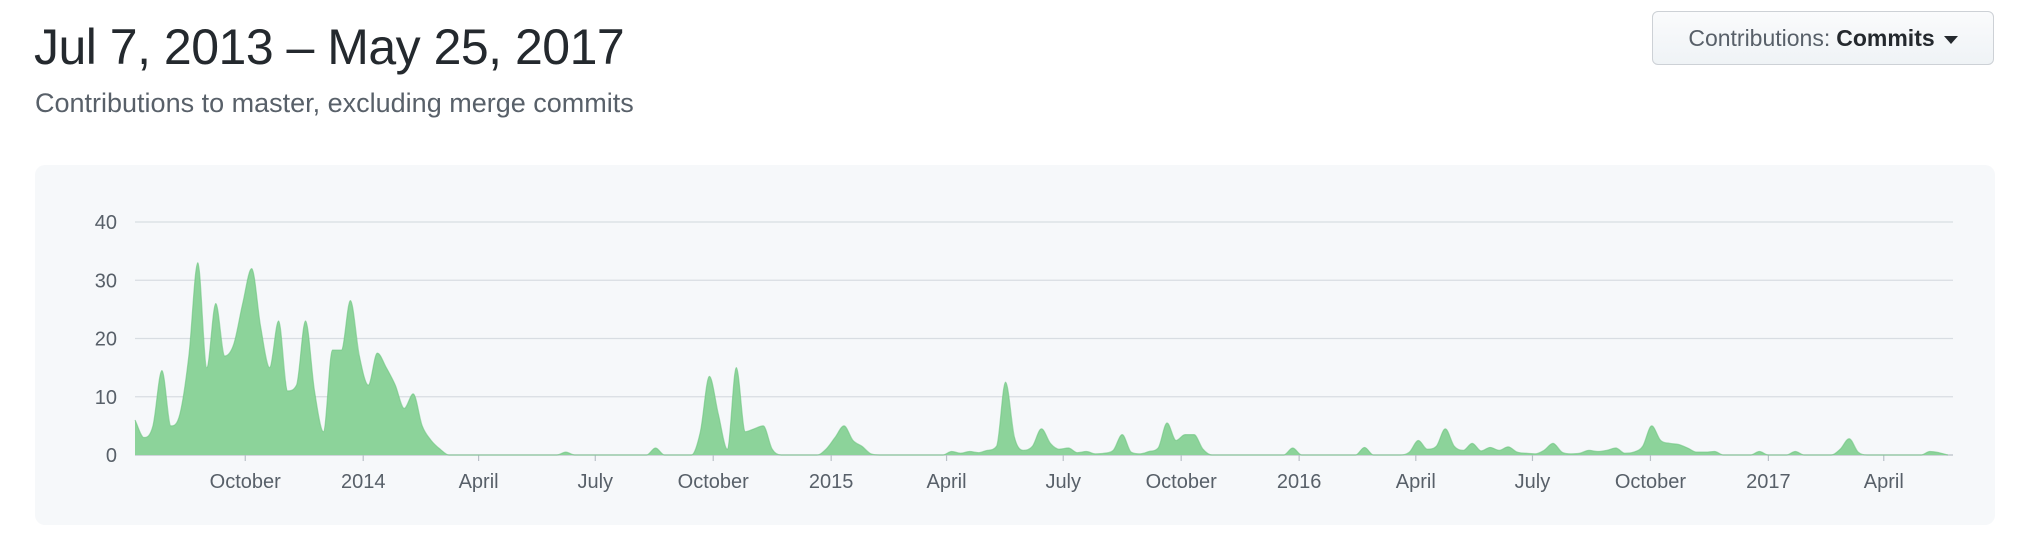  Describe the element at coordinates (1299, 482) in the screenshot. I see `x-tick-label: 2016` at that location.